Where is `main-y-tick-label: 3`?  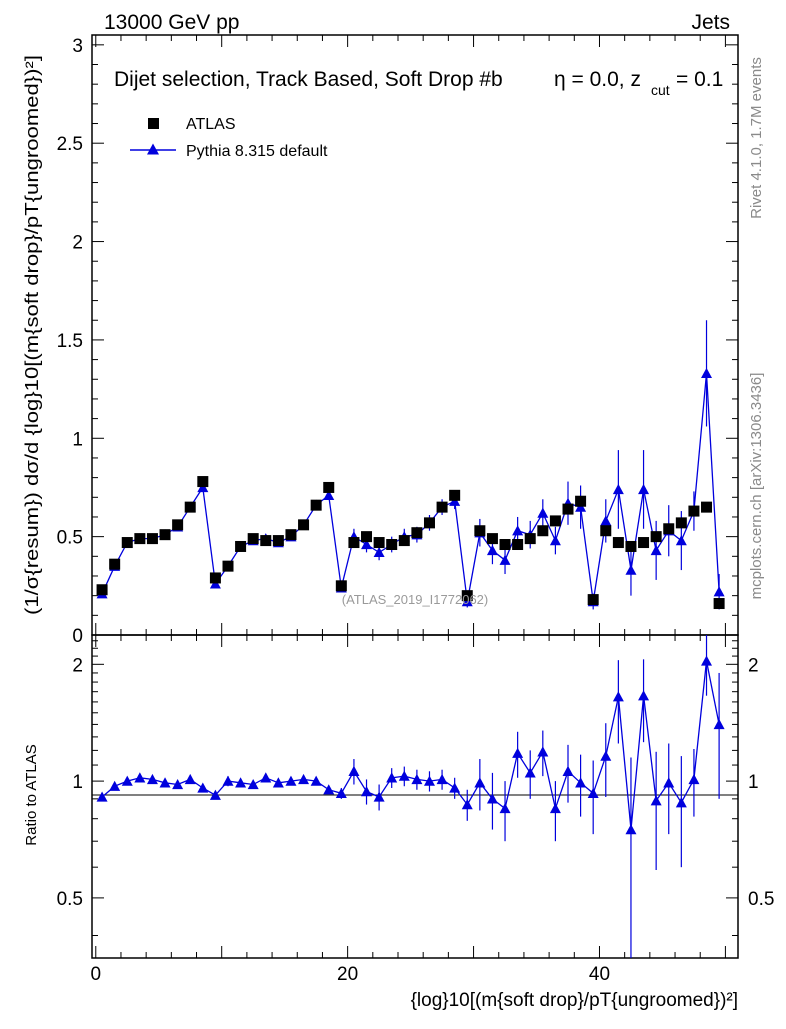 main-y-tick-label: 3 is located at coordinates (77, 46).